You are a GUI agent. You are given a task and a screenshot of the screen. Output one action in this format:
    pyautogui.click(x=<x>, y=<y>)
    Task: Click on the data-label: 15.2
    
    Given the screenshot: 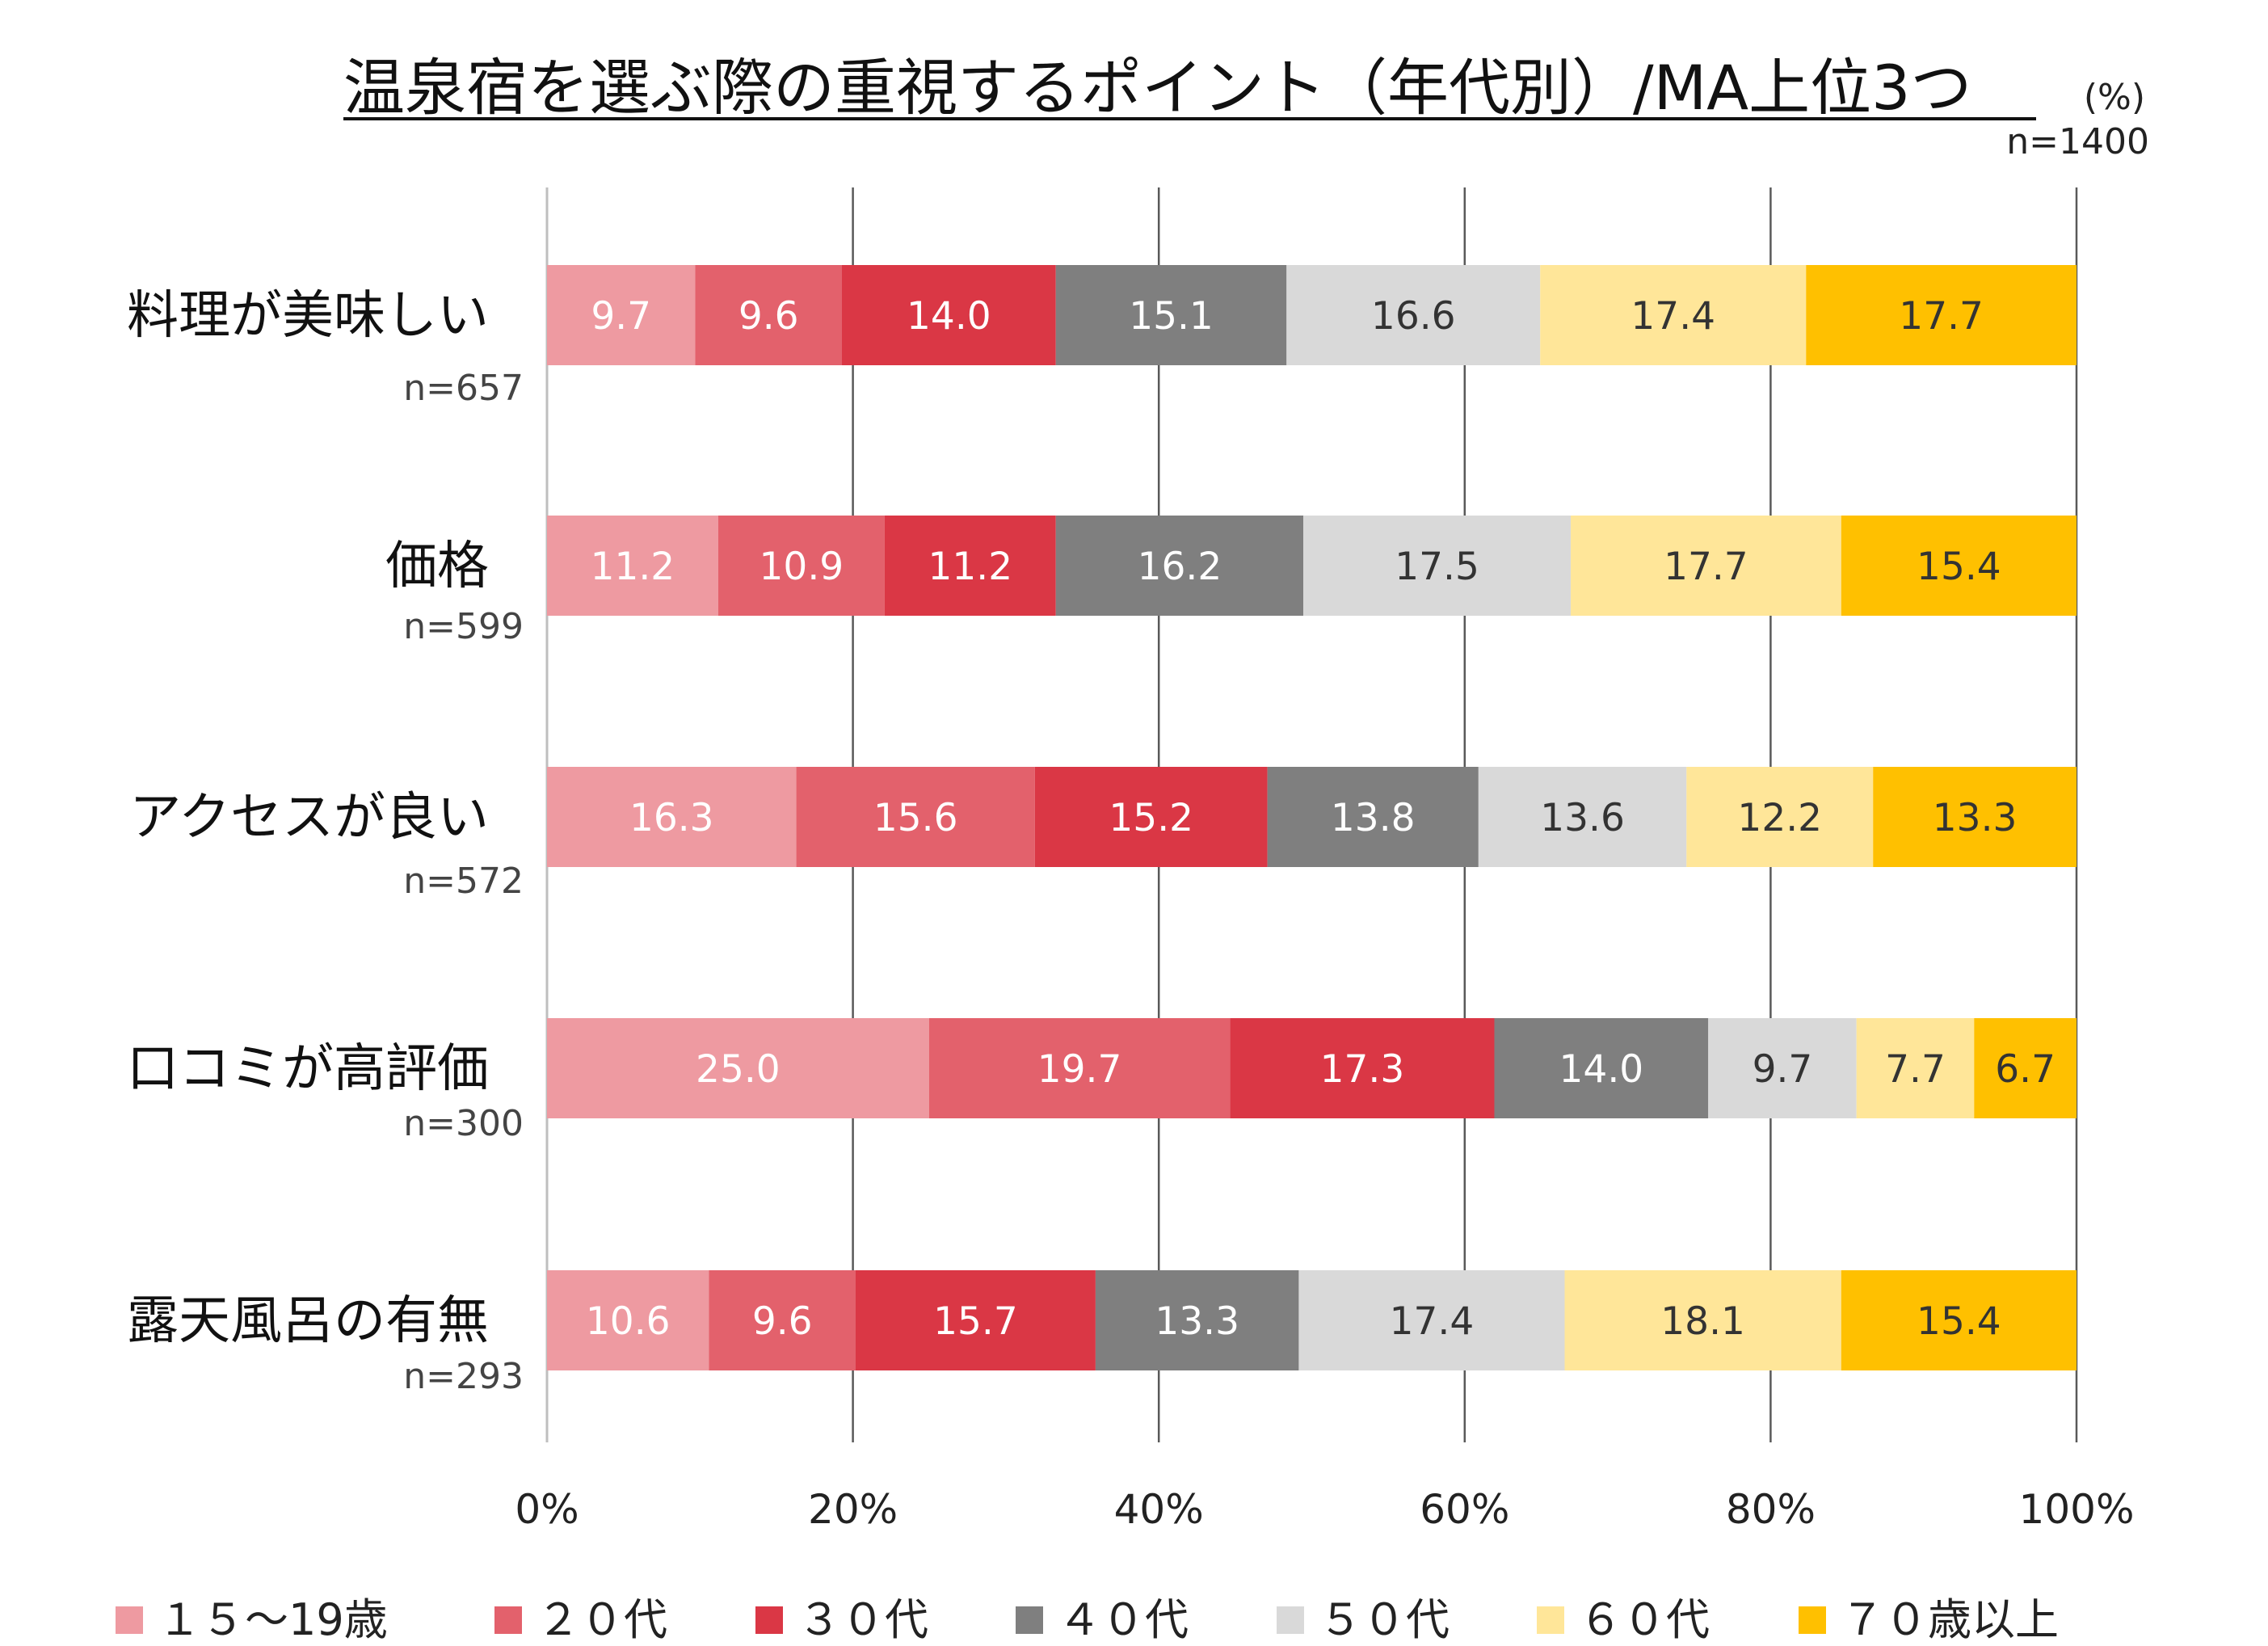 What is the action you would take?
    pyautogui.click(x=1151, y=818)
    